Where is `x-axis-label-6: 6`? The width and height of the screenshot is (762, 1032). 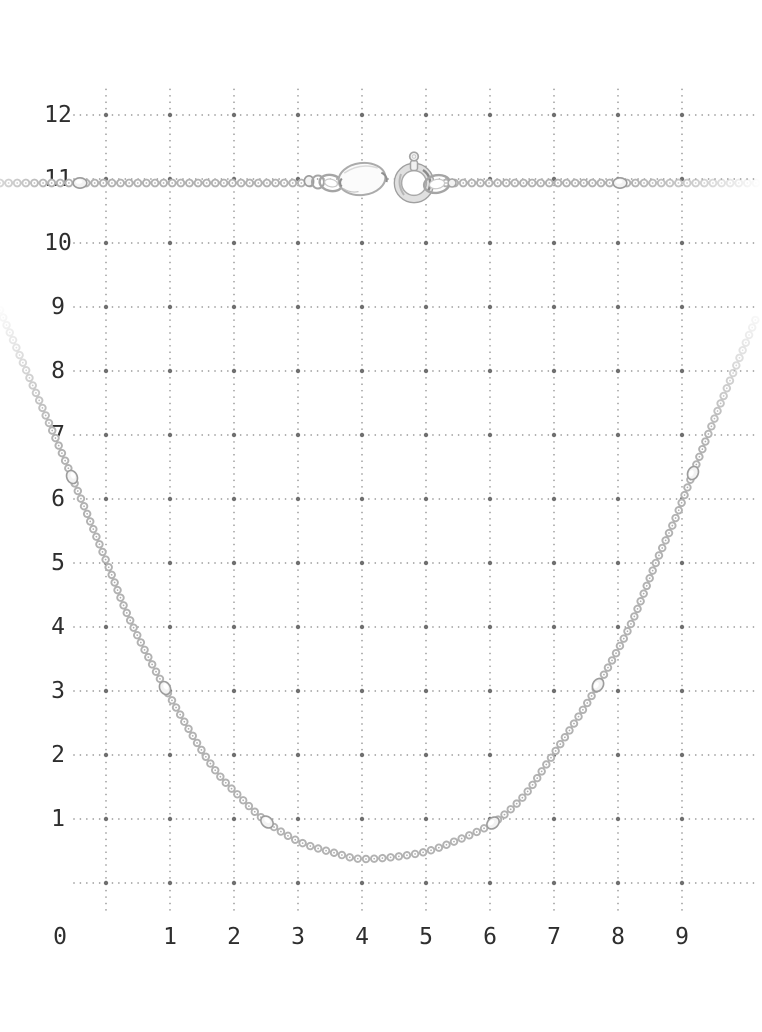 x-axis-label-6: 6 is located at coordinates (490, 937).